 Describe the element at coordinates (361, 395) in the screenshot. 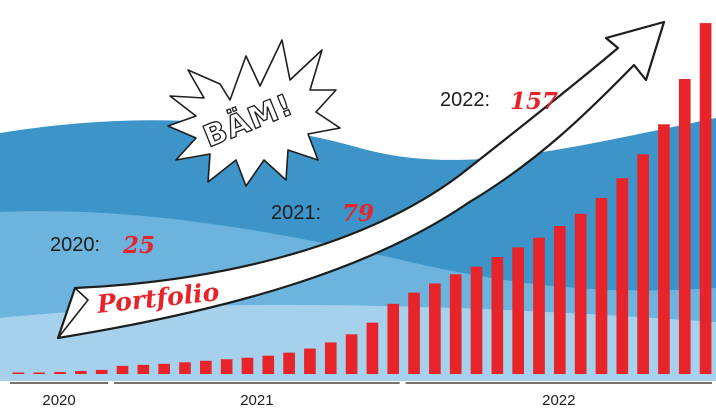

I see `year-axis: 2020 2021 2022` at that location.